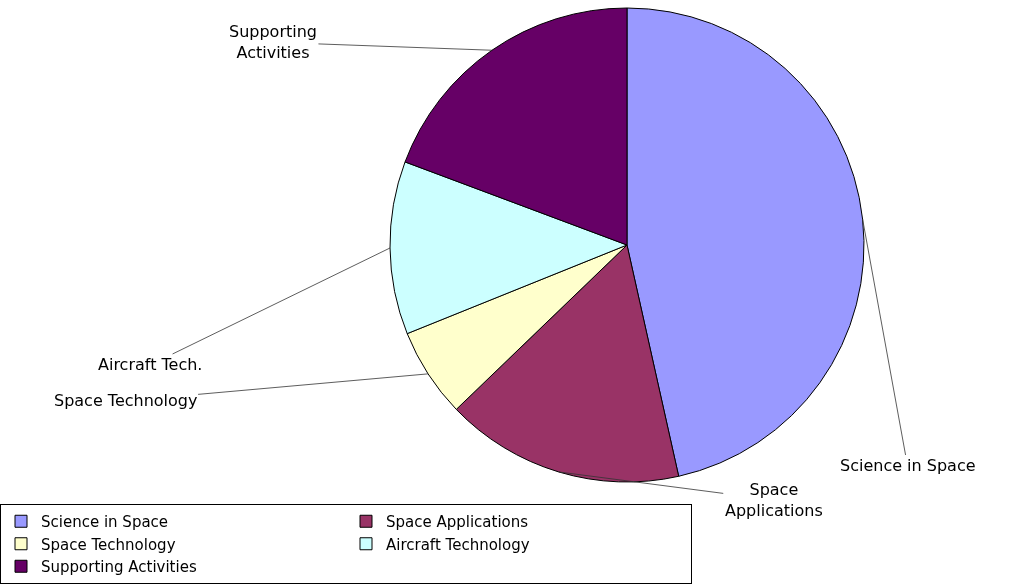  I want to click on legend-label: Space Applications, so click(457, 522).